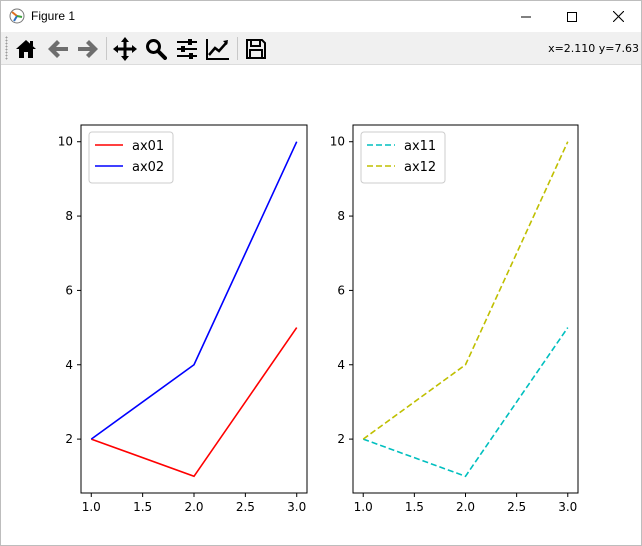  I want to click on cursor-coordinates: x=2.110 y=7.63, so click(593, 48).